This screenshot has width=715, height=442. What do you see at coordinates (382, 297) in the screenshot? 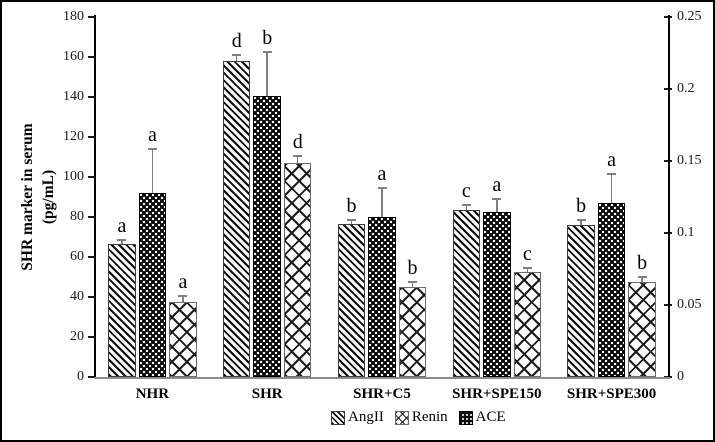
I see `bar-ace-shr+c5` at bounding box center [382, 297].